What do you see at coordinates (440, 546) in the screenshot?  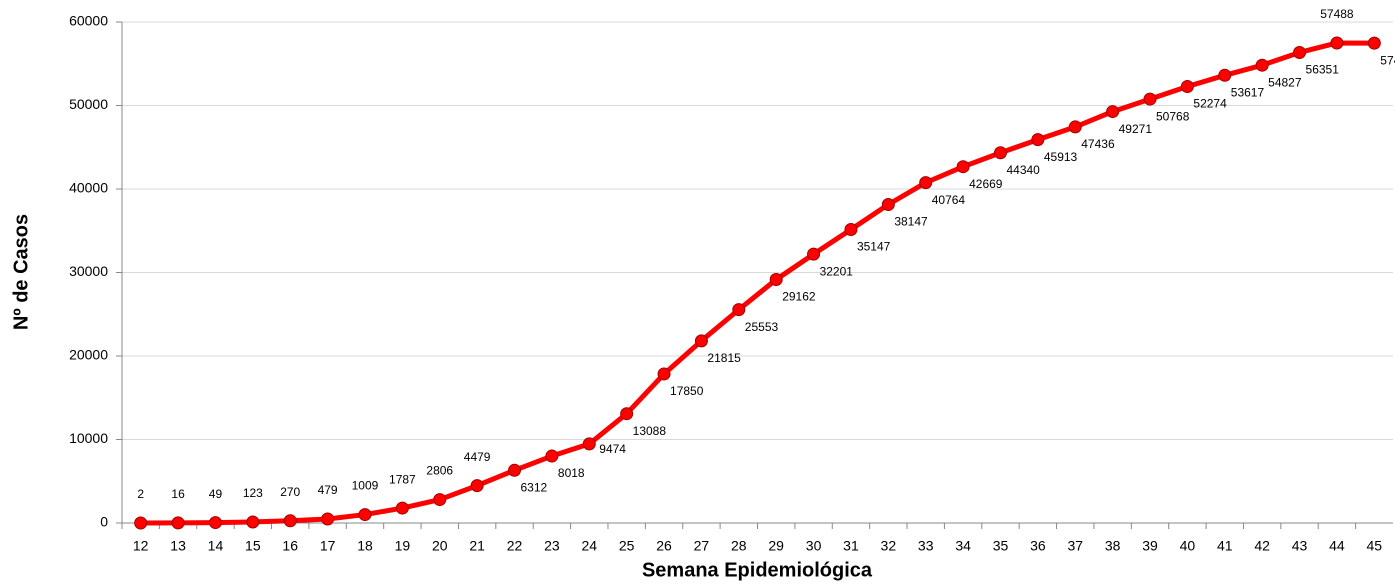 I see `x-tick-label: 20` at bounding box center [440, 546].